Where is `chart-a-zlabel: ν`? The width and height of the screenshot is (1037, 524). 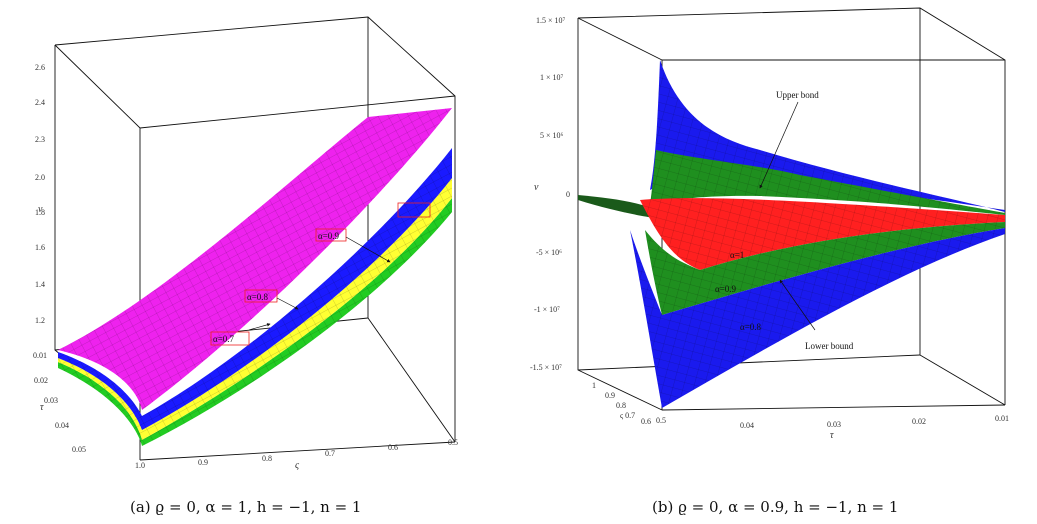 chart-a-zlabel: ν is located at coordinates (40, 209).